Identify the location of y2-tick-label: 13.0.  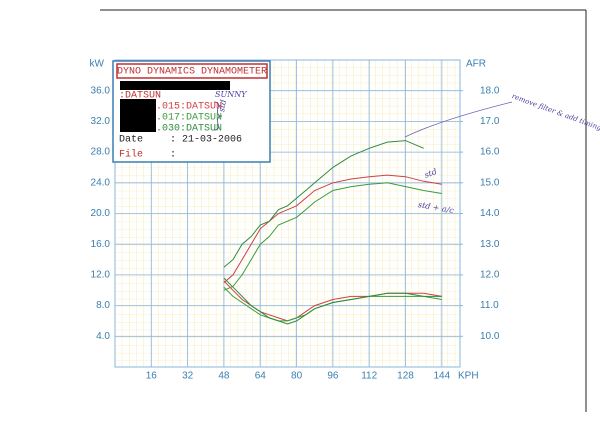
(490, 244).